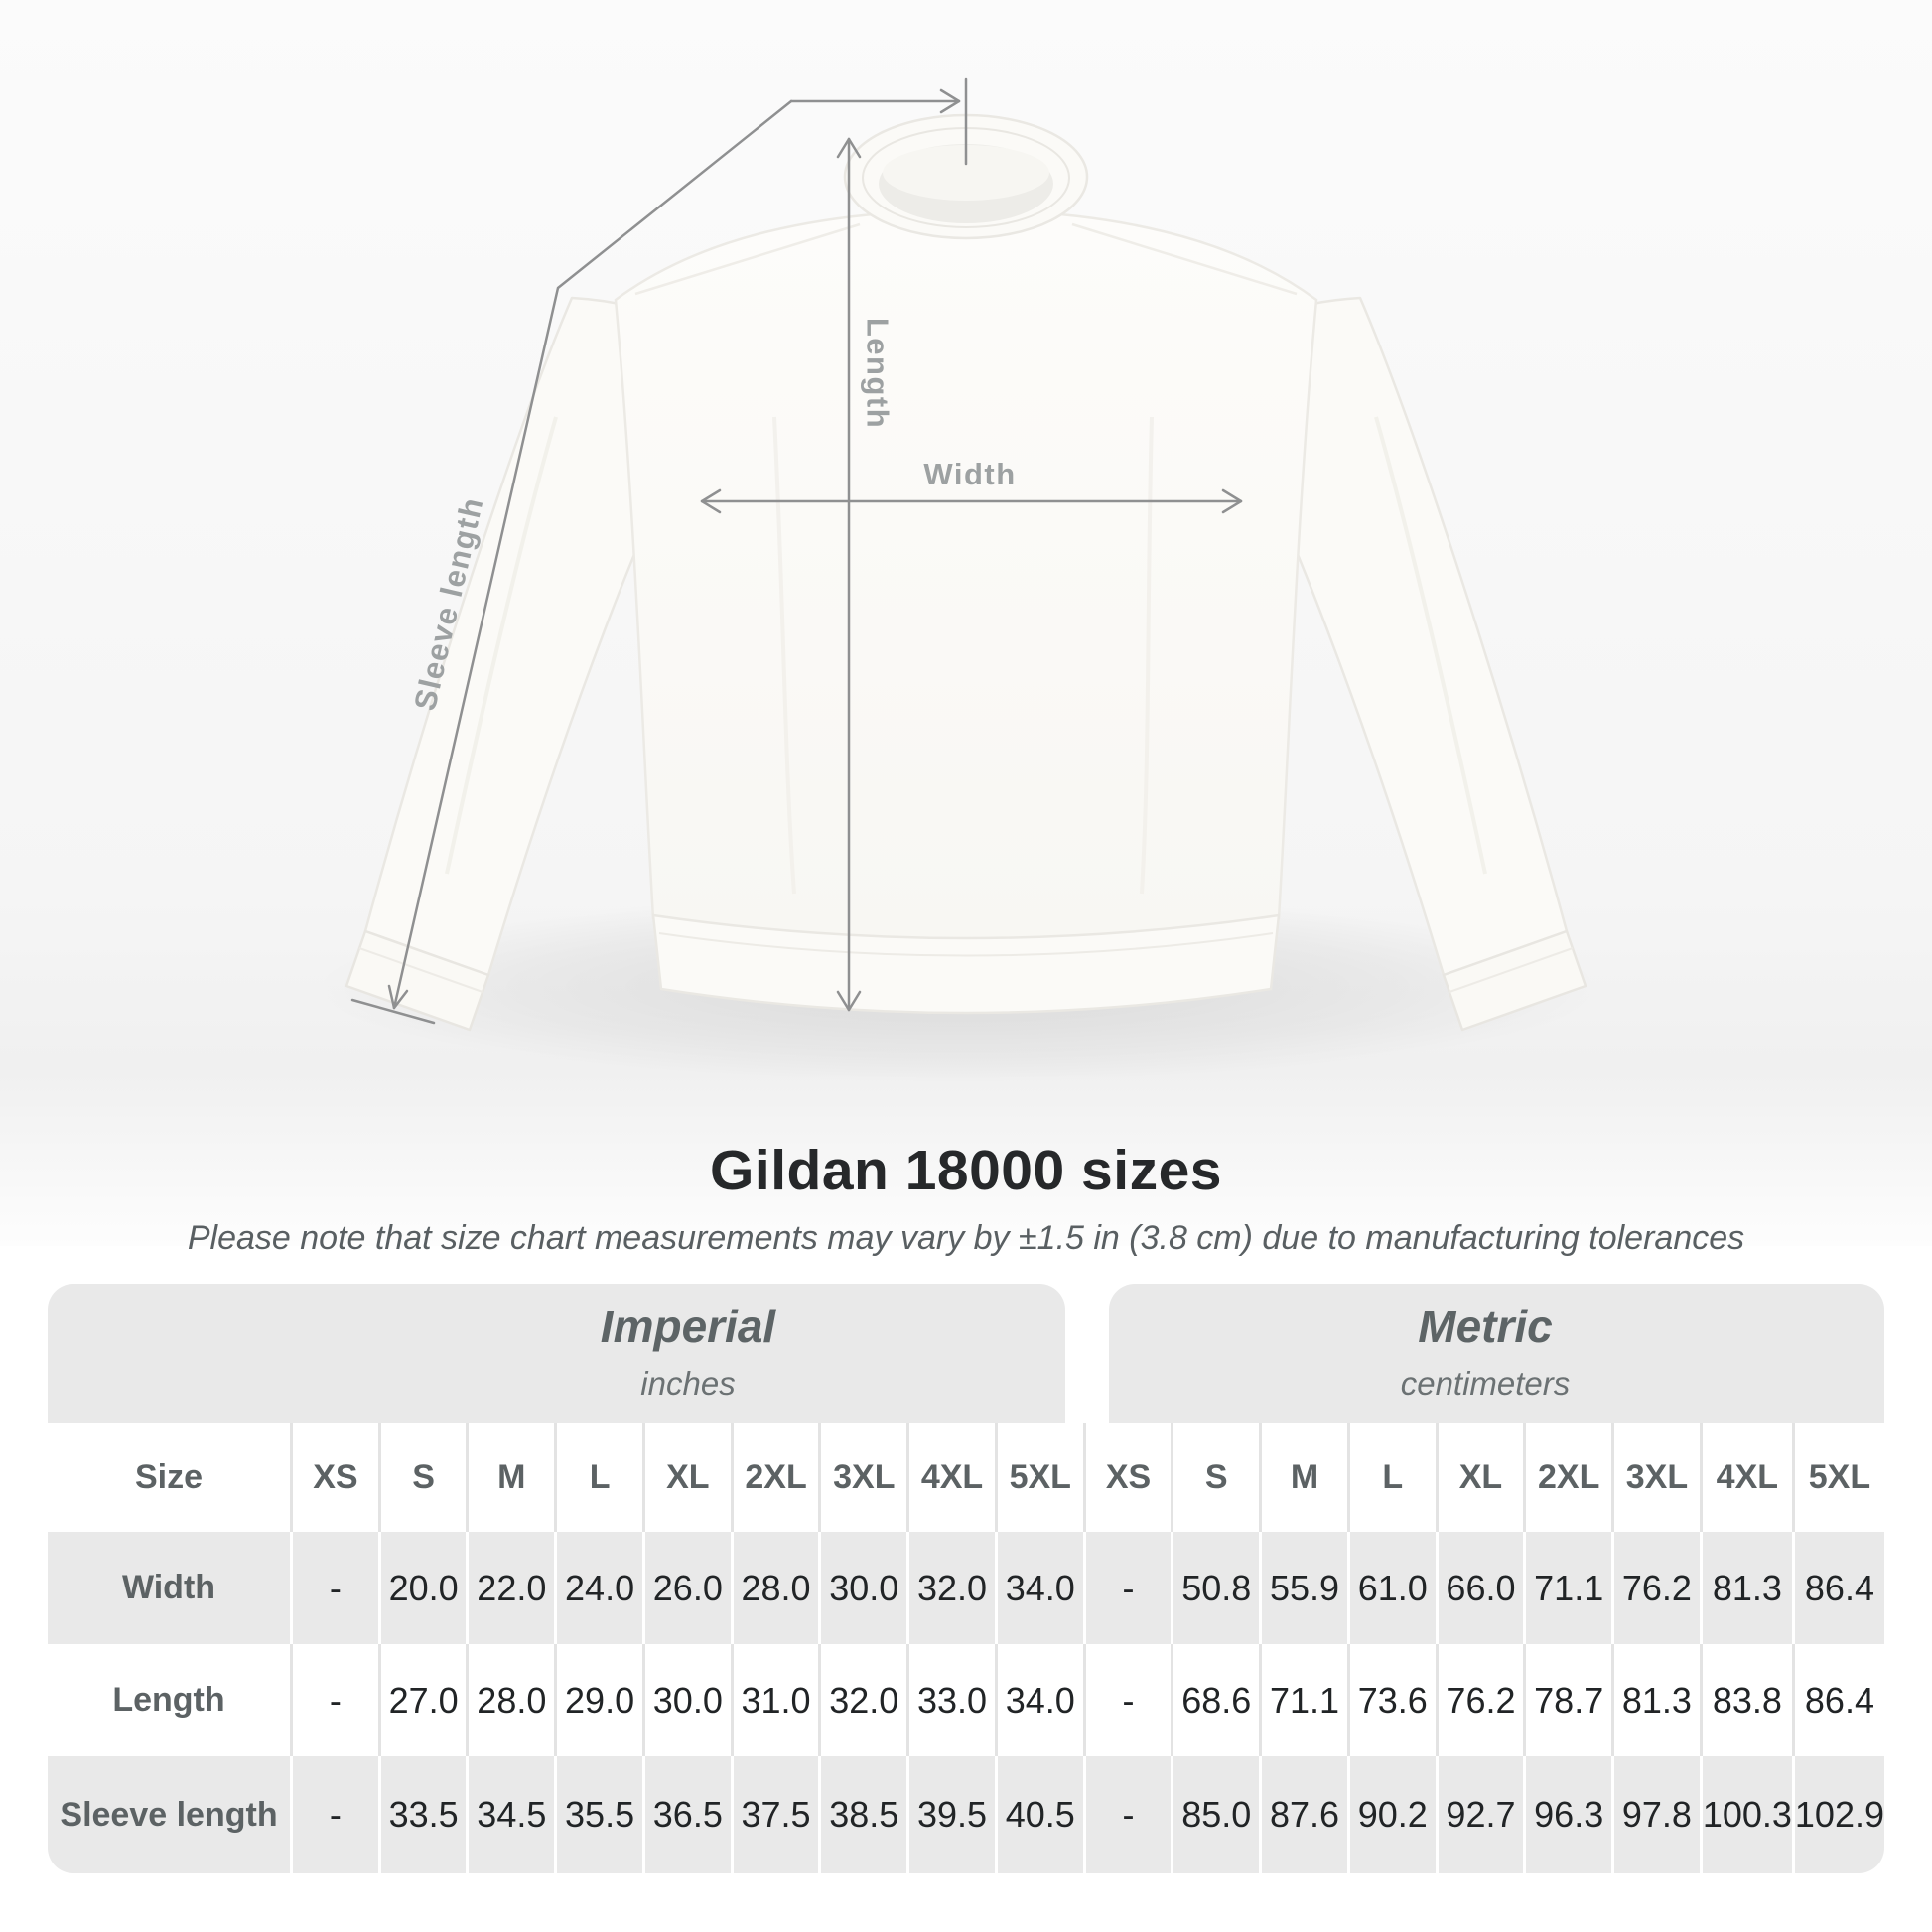 The height and width of the screenshot is (1932, 1932). What do you see at coordinates (1215, 1815) in the screenshot?
I see `value-cell-metric: 85.0` at bounding box center [1215, 1815].